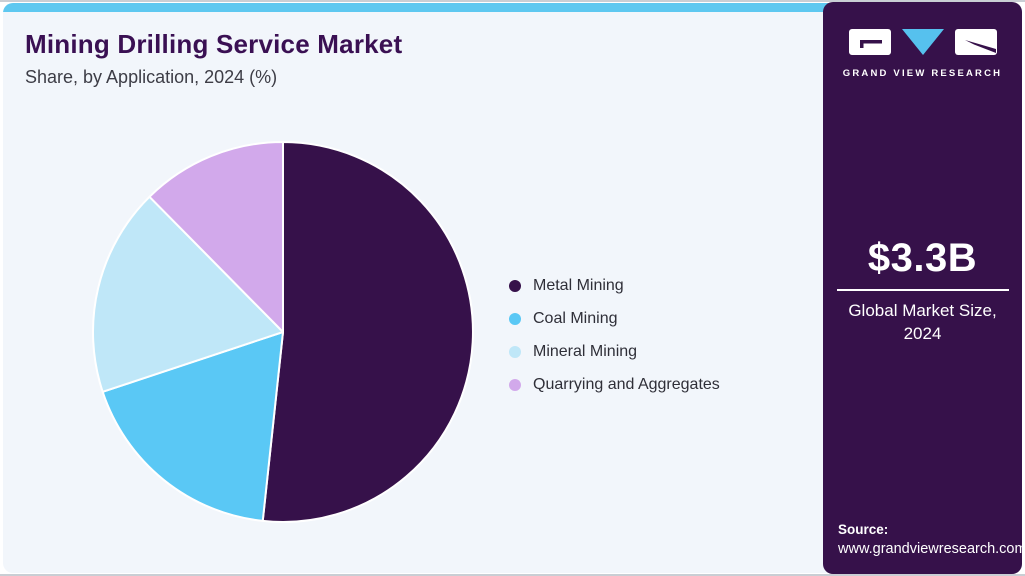  I want to click on pie-slice-quarrying-and-aggregates, so click(216, 237).